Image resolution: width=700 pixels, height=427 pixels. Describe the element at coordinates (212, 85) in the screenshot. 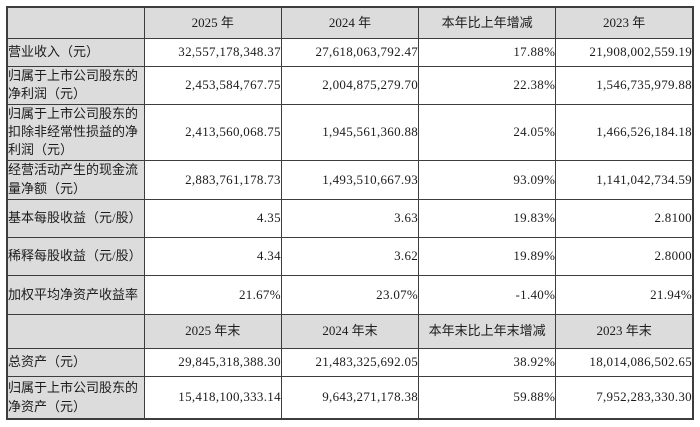

I see `value-cell: 2,453,584,767.75` at that location.